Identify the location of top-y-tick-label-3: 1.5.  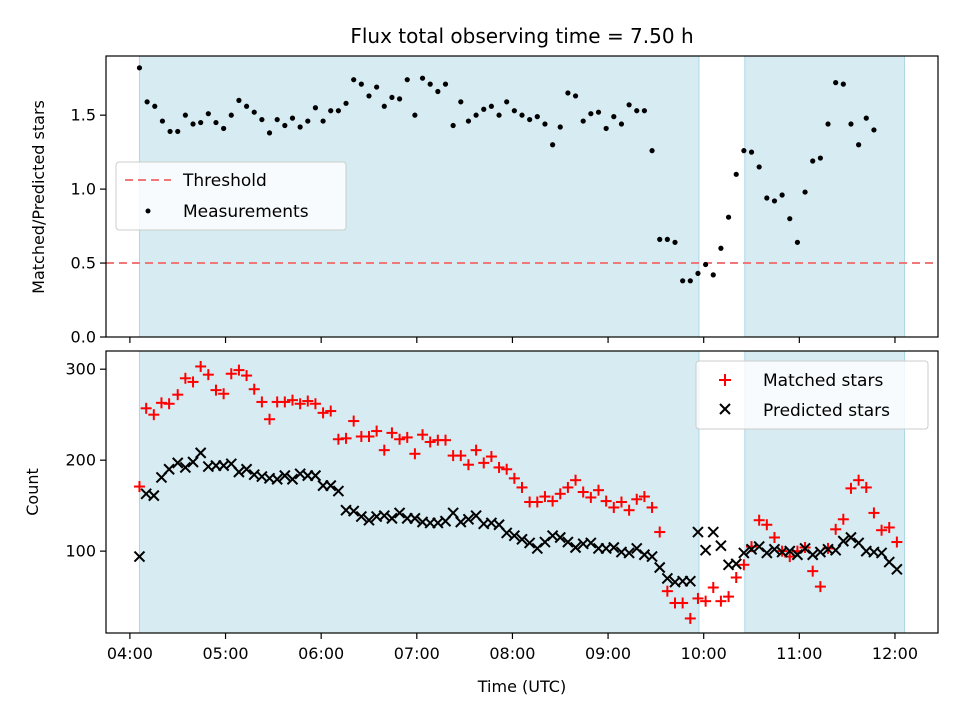
(83, 115).